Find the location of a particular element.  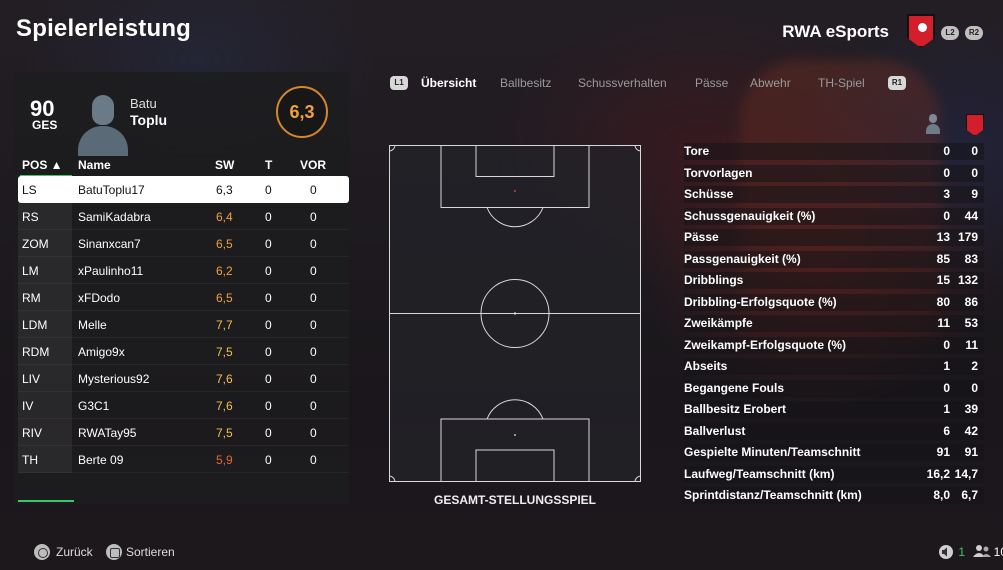

table-row: TH Berte 09 5,9 0 0 is located at coordinates (183, 459).